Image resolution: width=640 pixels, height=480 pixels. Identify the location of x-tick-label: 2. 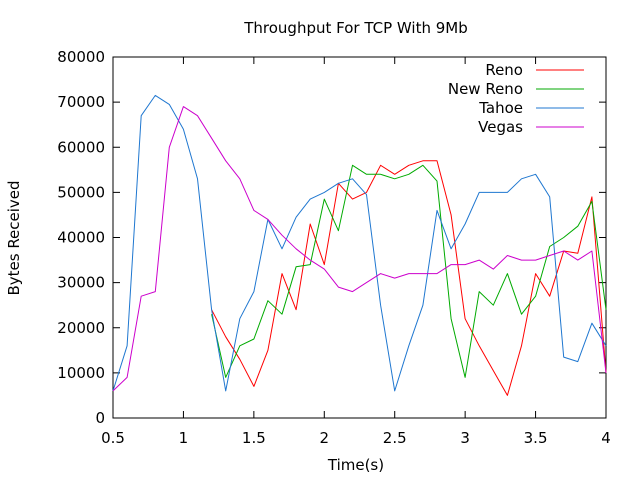
(325, 438).